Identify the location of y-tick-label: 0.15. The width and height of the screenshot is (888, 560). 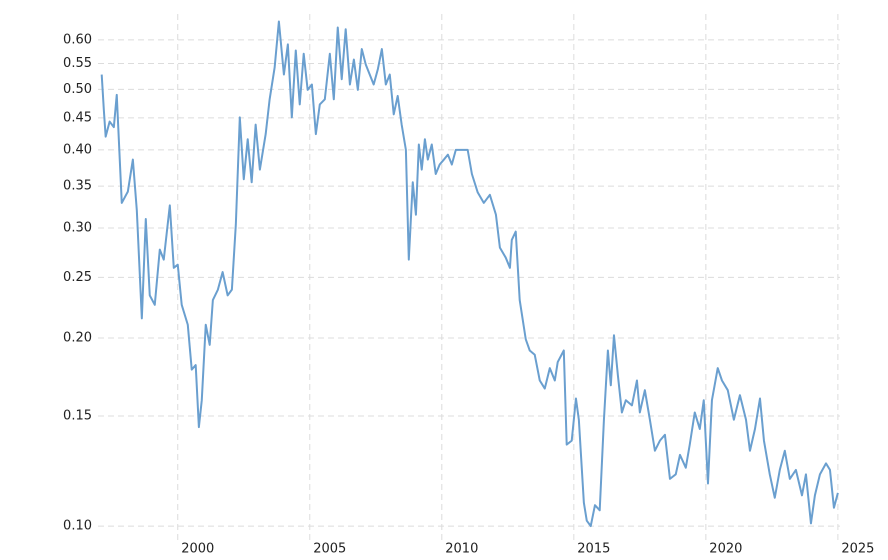
(77, 416).